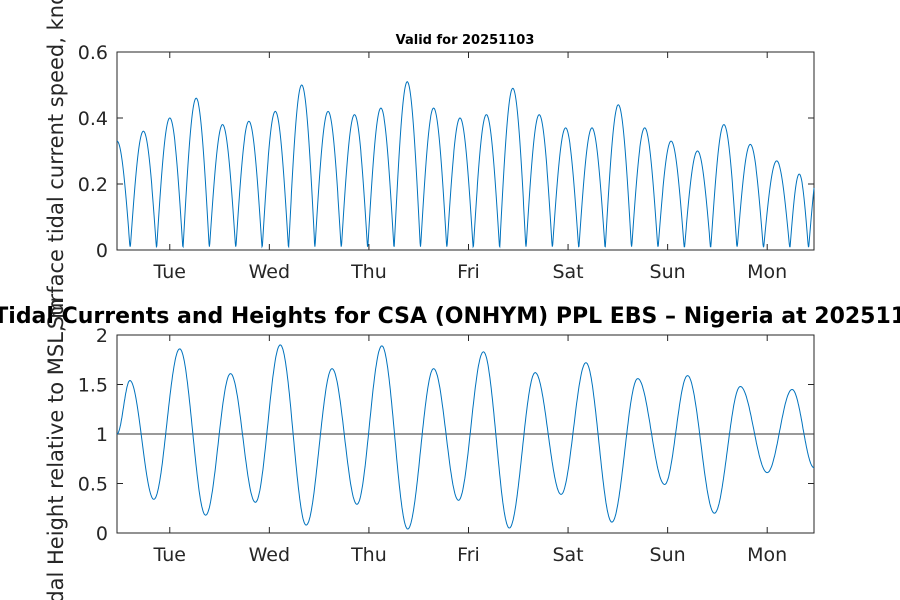  Describe the element at coordinates (567, 555) in the screenshot. I see `height-xtick-label: Sat` at that location.